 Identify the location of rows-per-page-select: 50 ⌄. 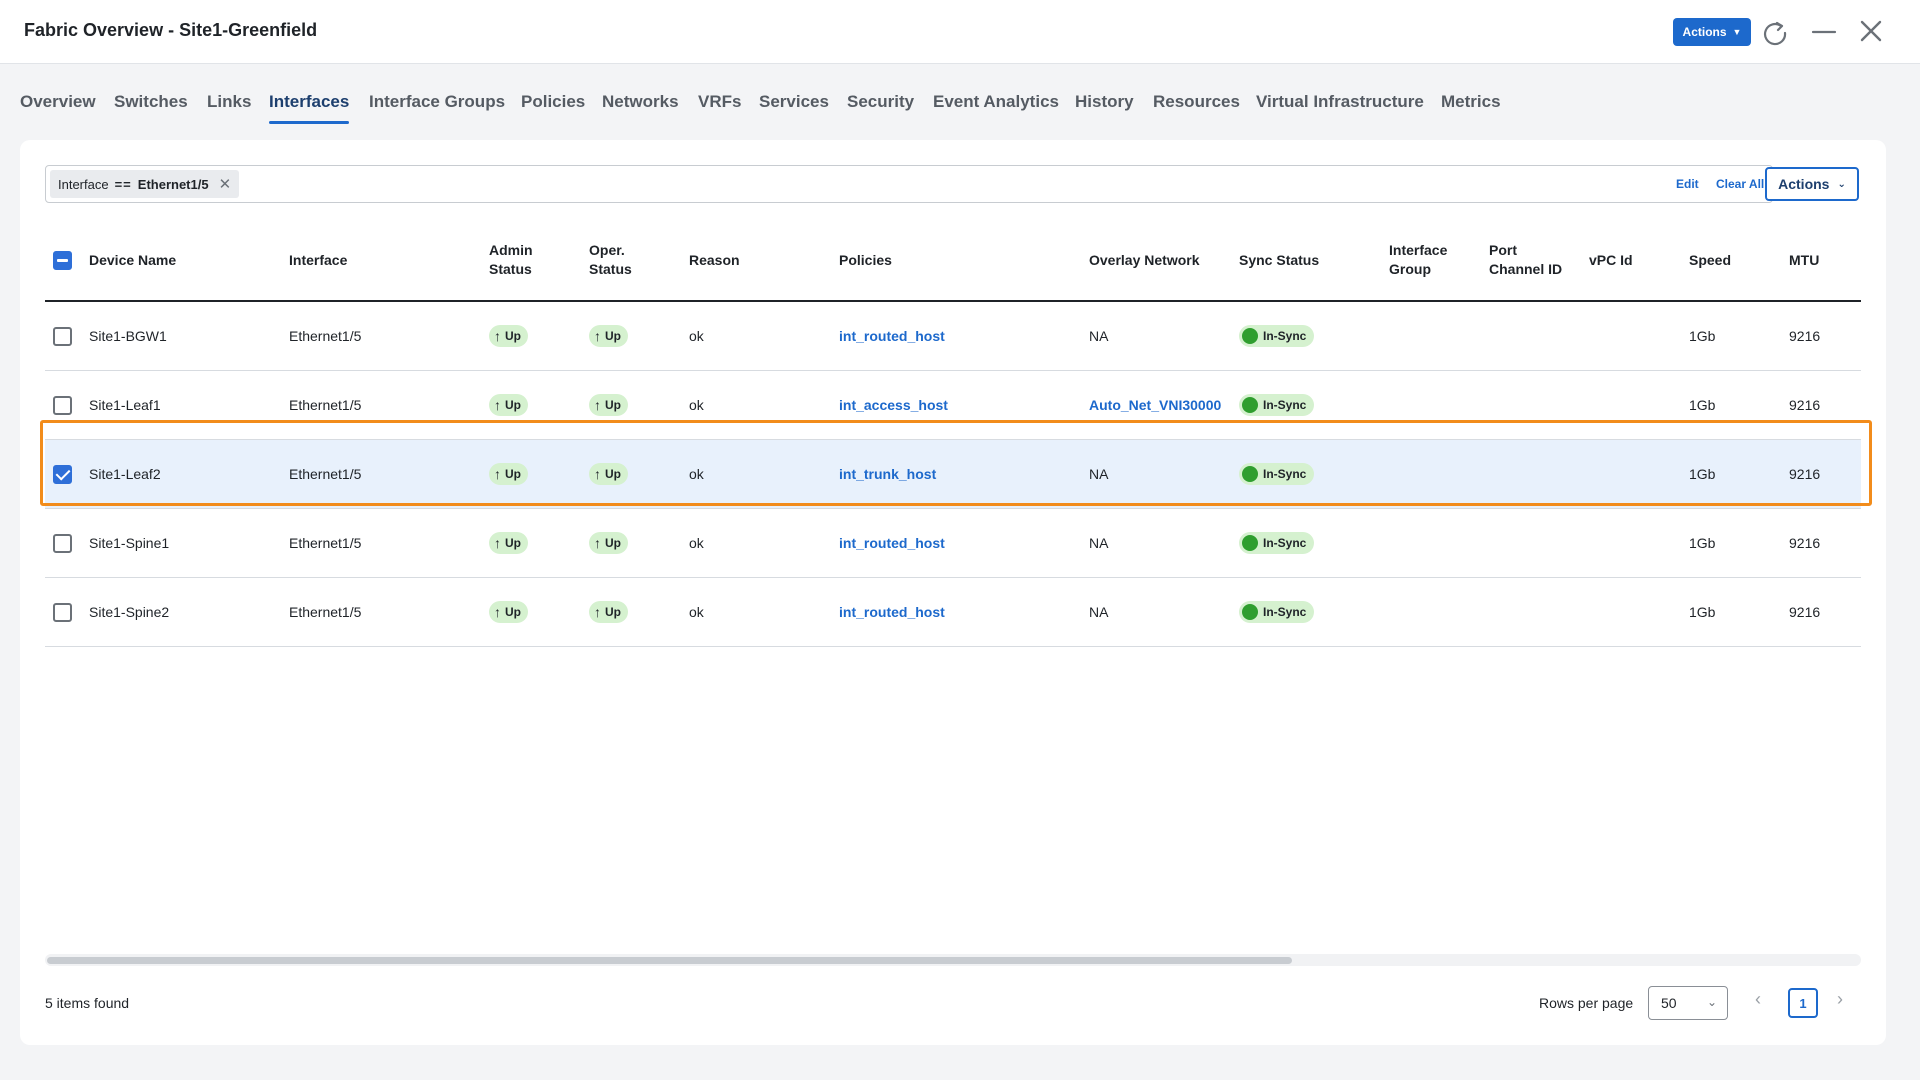
(1688, 1003).